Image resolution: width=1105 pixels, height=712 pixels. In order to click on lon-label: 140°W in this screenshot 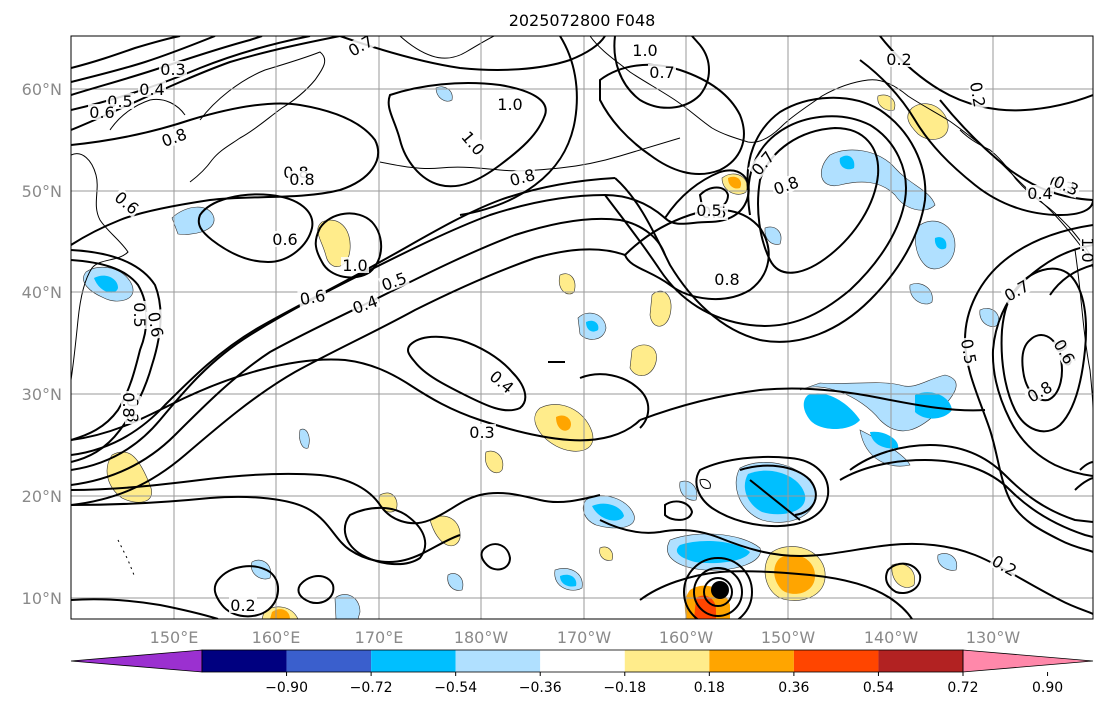, I will do `click(891, 637)`.